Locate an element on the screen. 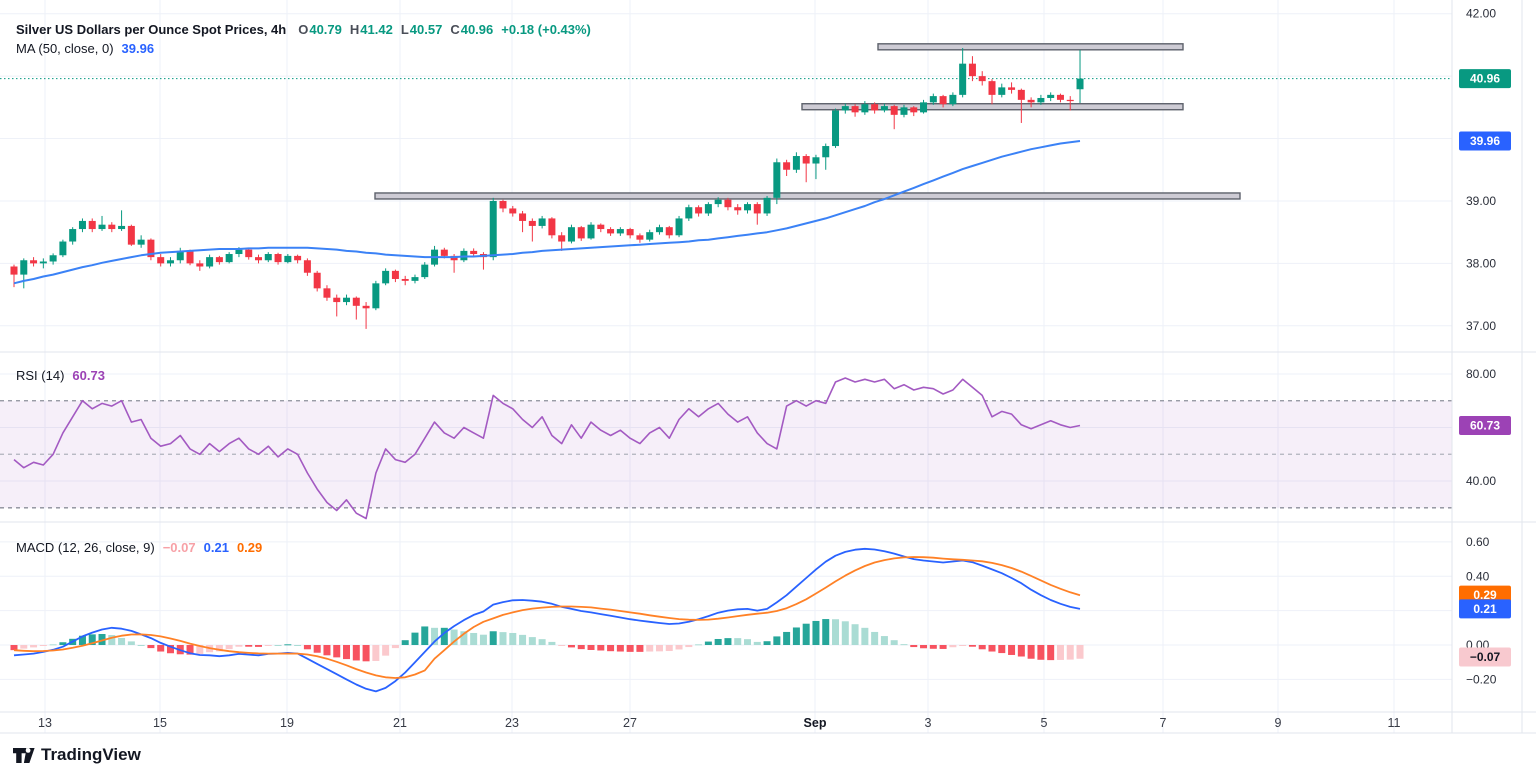 This screenshot has width=1536, height=777. svg-text: 0.40 is located at coordinates (1478, 576).